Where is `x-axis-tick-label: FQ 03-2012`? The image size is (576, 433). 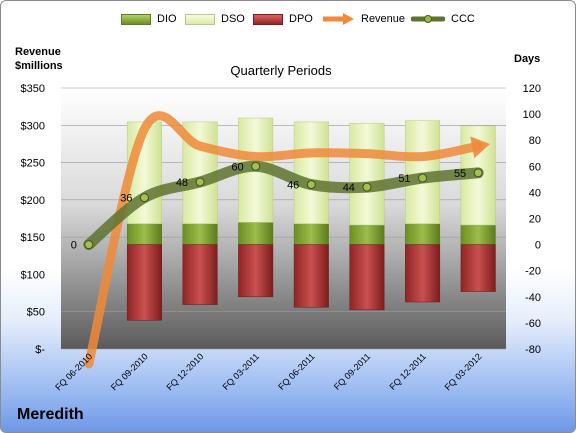 x-axis-tick-label: FQ 03-2012 is located at coordinates (463, 371).